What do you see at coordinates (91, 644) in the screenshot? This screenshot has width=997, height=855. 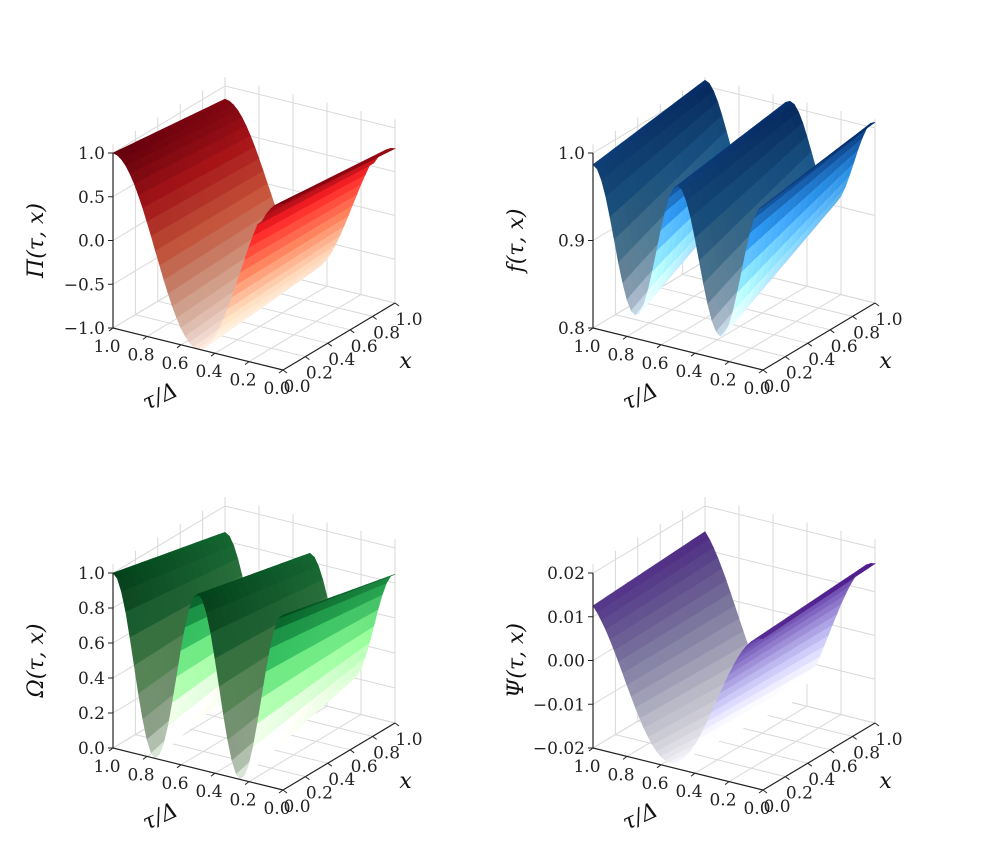 I see `z-tick-label: 0.6` at bounding box center [91, 644].